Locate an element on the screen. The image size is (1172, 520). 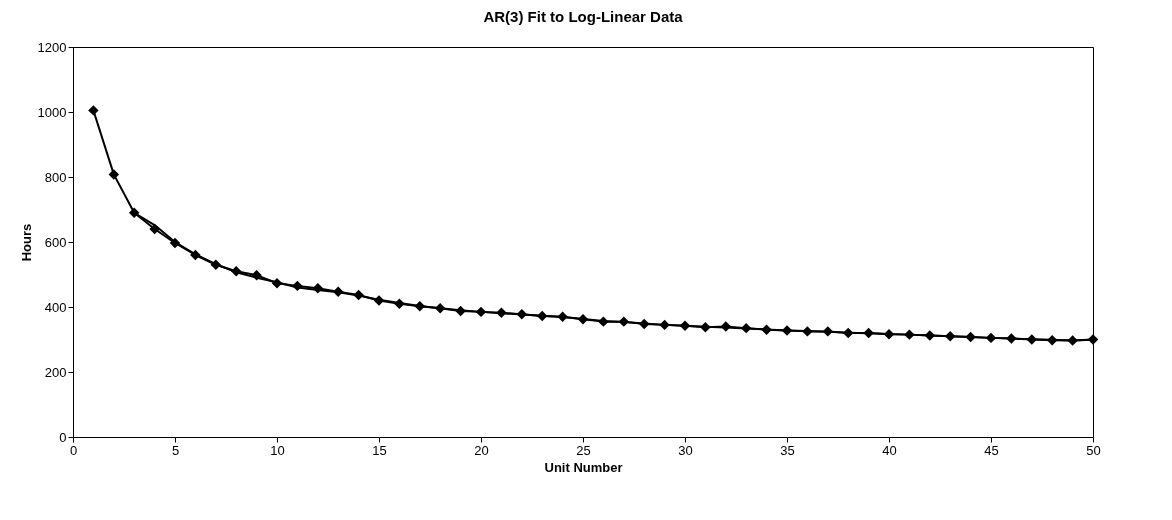
y-tick-label: 1000 is located at coordinates (52, 112).